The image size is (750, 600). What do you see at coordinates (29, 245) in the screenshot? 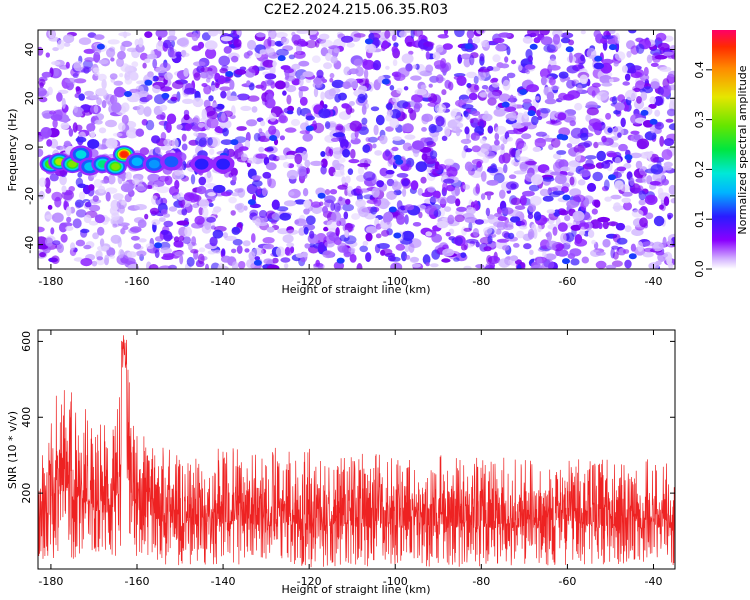
I see `heatmap-y-tick-label: -40` at bounding box center [29, 245].